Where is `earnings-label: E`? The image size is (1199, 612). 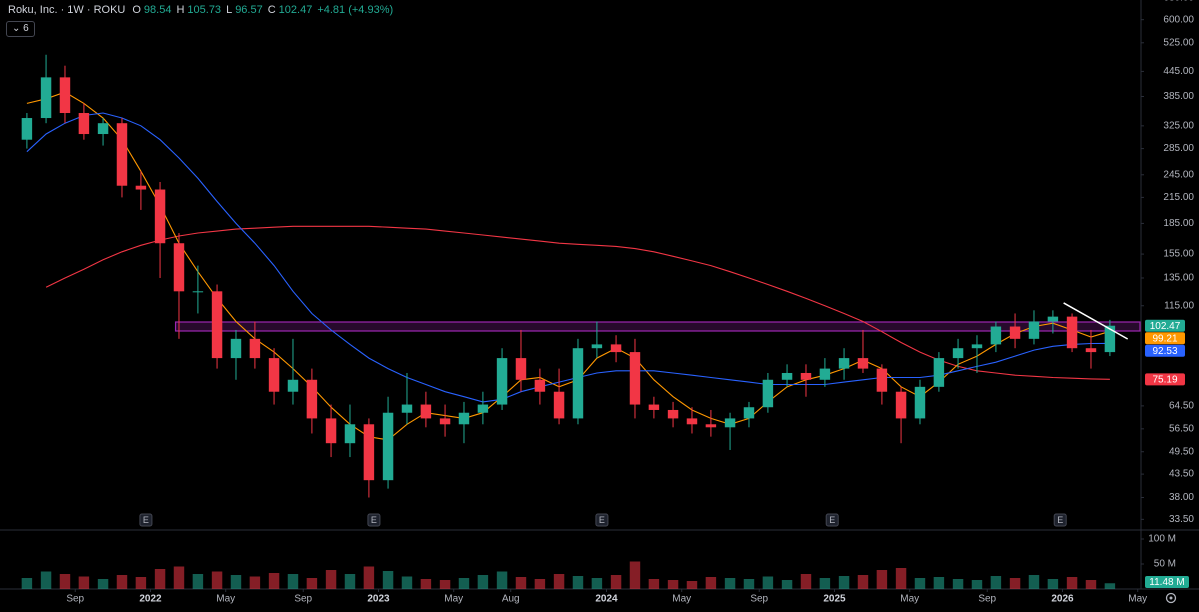
earnings-label: E is located at coordinates (374, 520).